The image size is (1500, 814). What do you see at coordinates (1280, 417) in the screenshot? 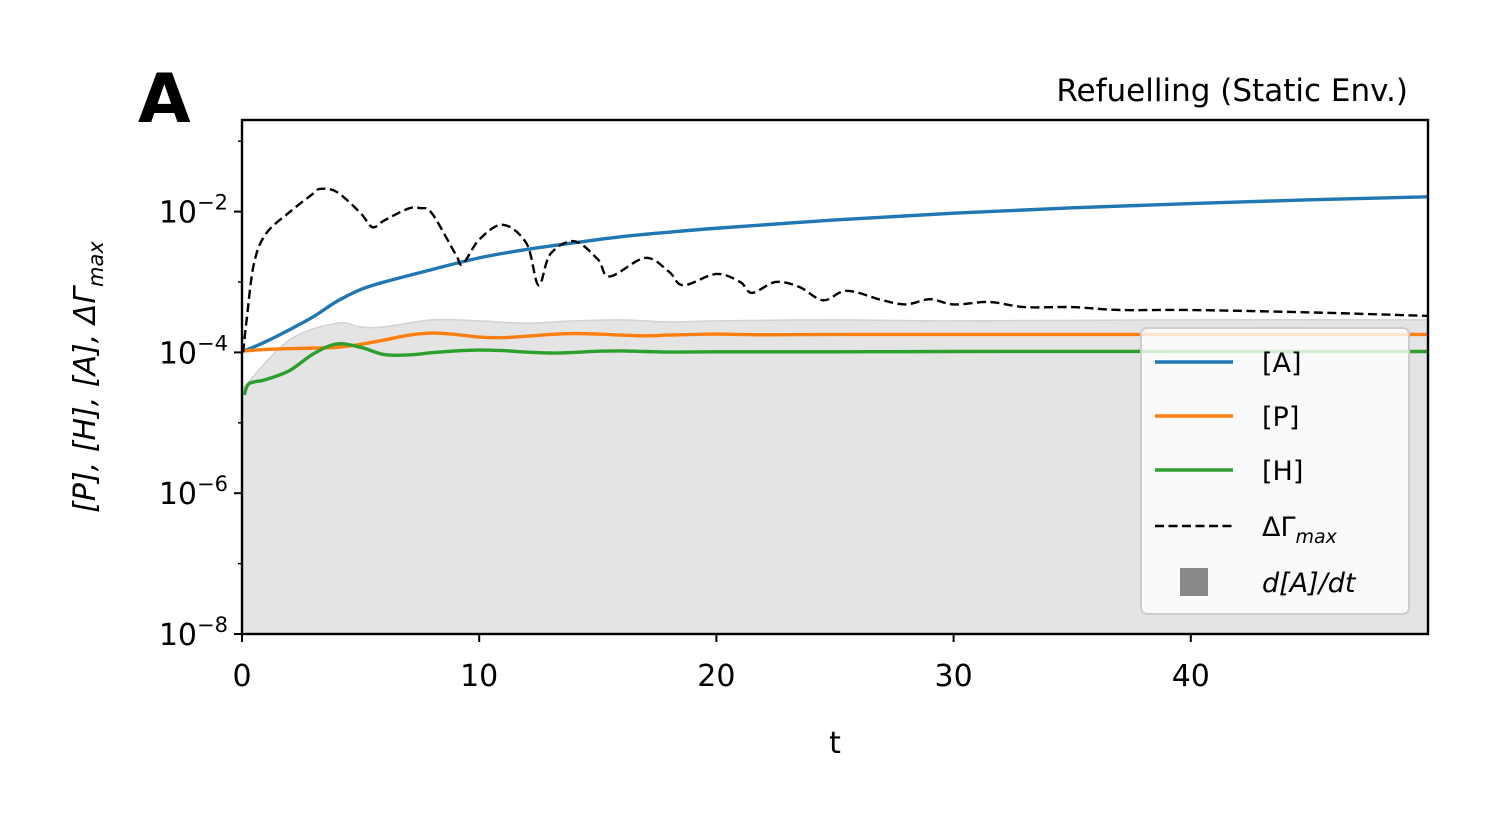
I see `legend-label-1: [P]` at bounding box center [1280, 417].